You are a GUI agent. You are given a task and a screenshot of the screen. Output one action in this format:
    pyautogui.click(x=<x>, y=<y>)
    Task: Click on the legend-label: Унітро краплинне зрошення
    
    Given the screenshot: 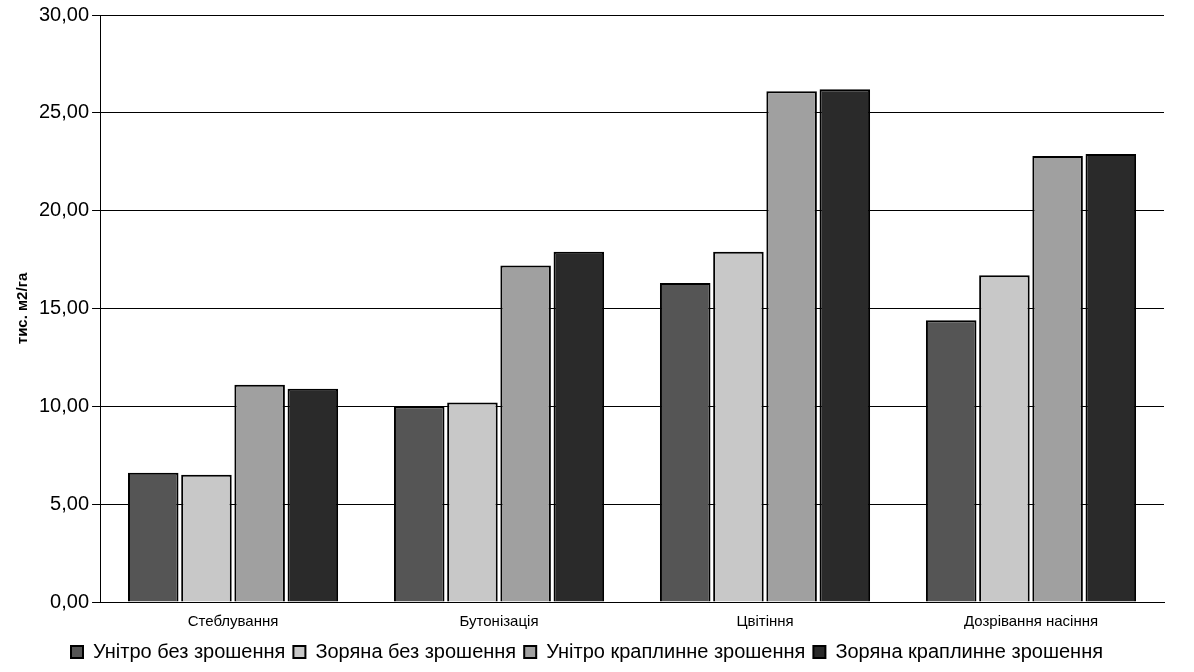 What is the action you would take?
    pyautogui.click(x=676, y=650)
    